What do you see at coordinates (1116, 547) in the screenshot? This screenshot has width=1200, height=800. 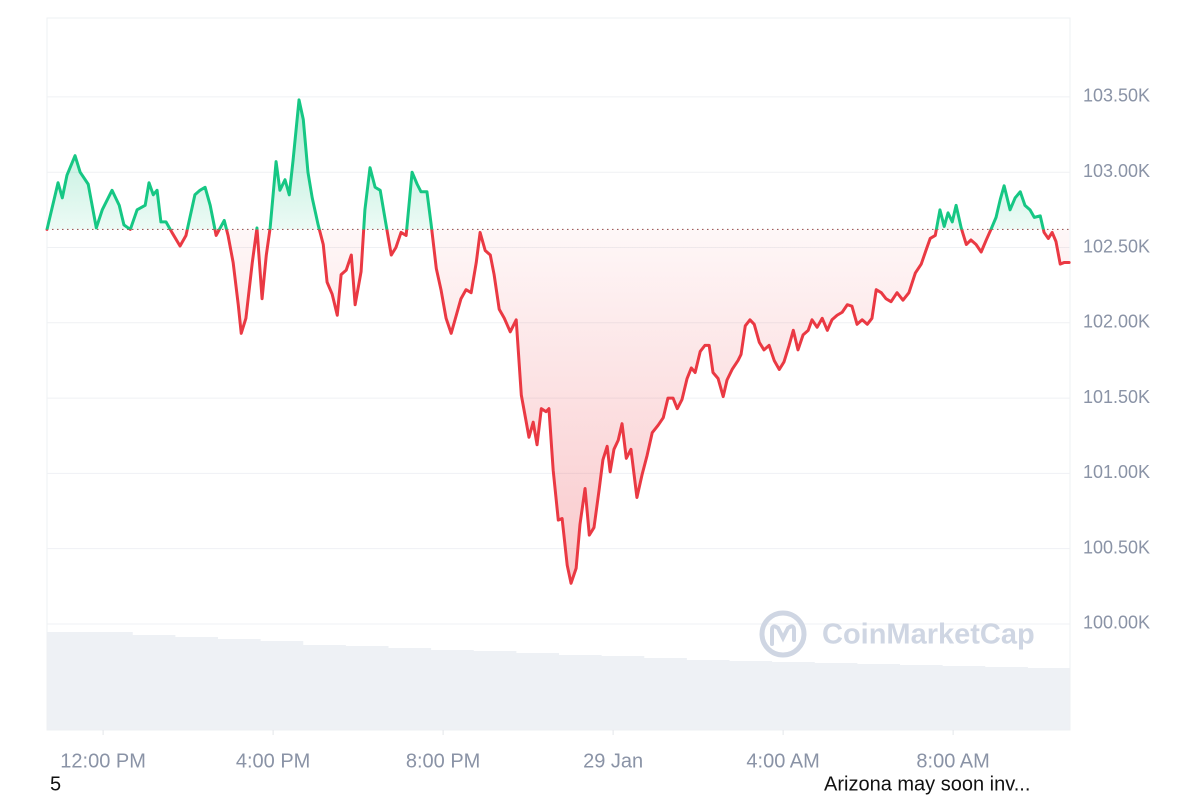 I see `y-tick-label: 100.50K` at bounding box center [1116, 547].